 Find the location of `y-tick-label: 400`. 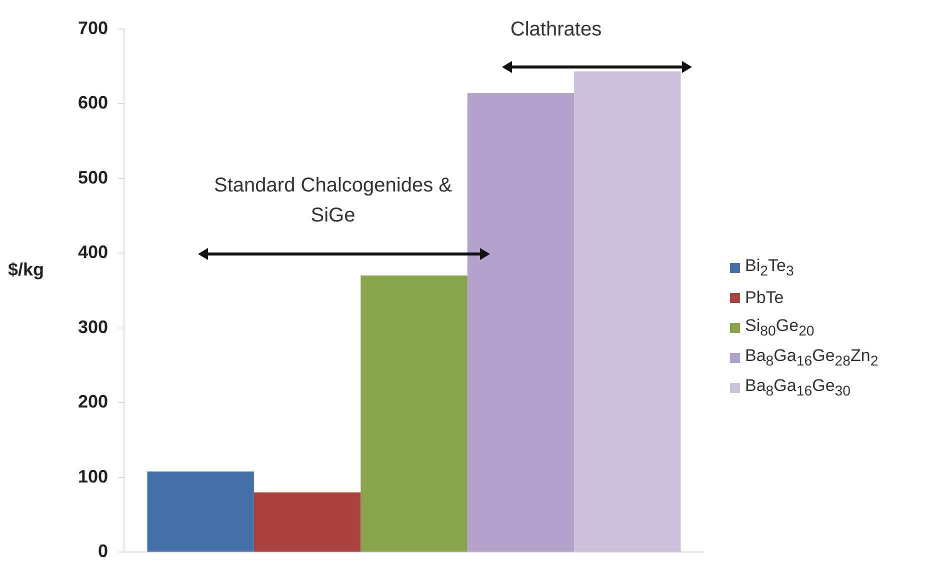

y-tick-label: 400 is located at coordinates (93, 252).